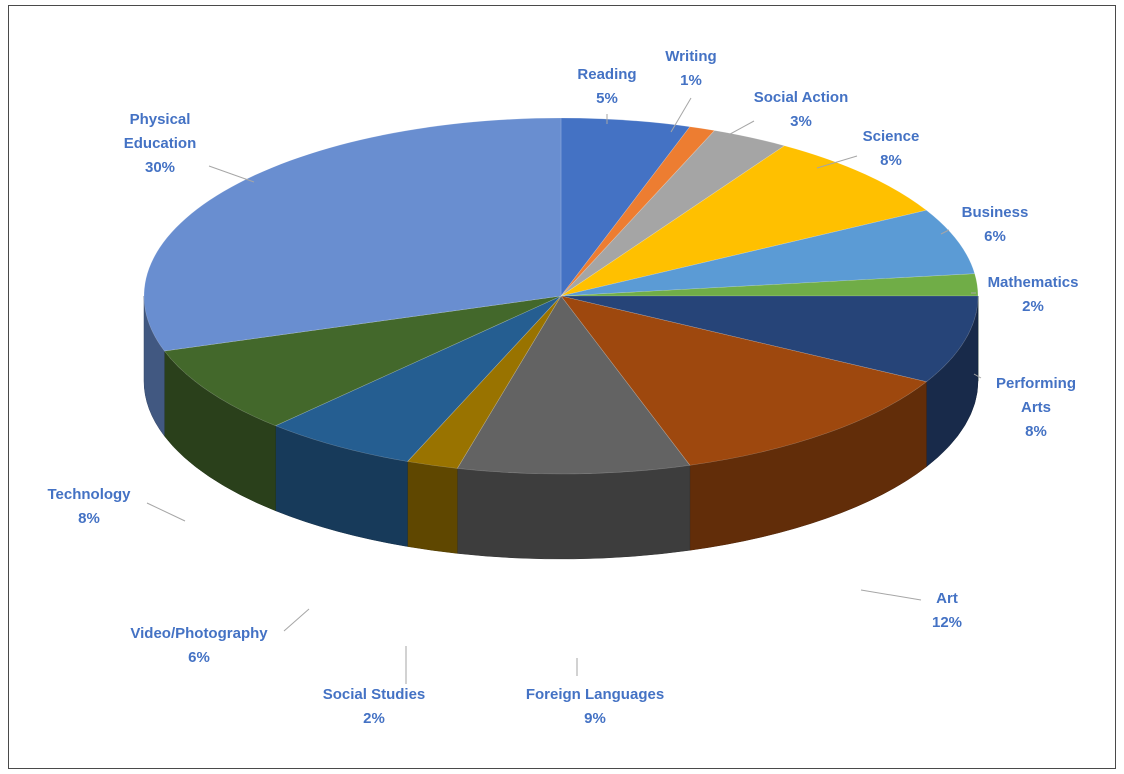 The height and width of the screenshot is (774, 1124). What do you see at coordinates (837, 162) in the screenshot?
I see `leader-line-science` at bounding box center [837, 162].